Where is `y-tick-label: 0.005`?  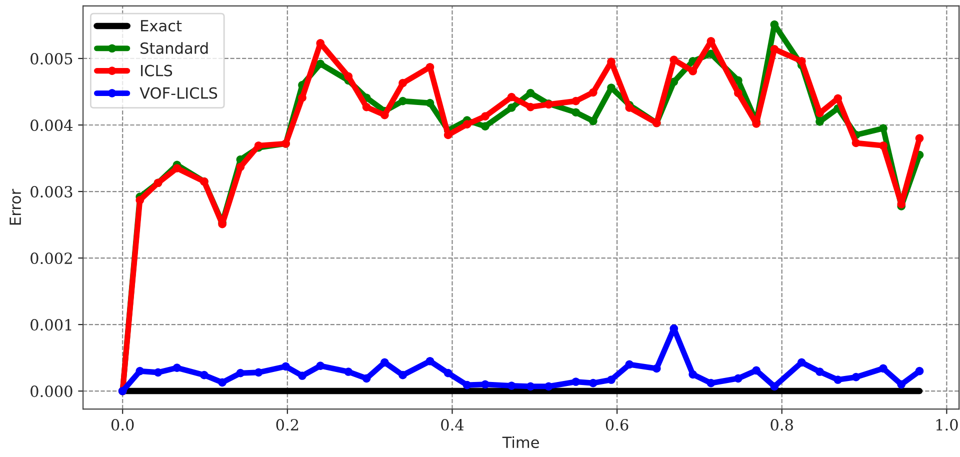
y-tick-label: 0.005 is located at coordinates (51, 58).